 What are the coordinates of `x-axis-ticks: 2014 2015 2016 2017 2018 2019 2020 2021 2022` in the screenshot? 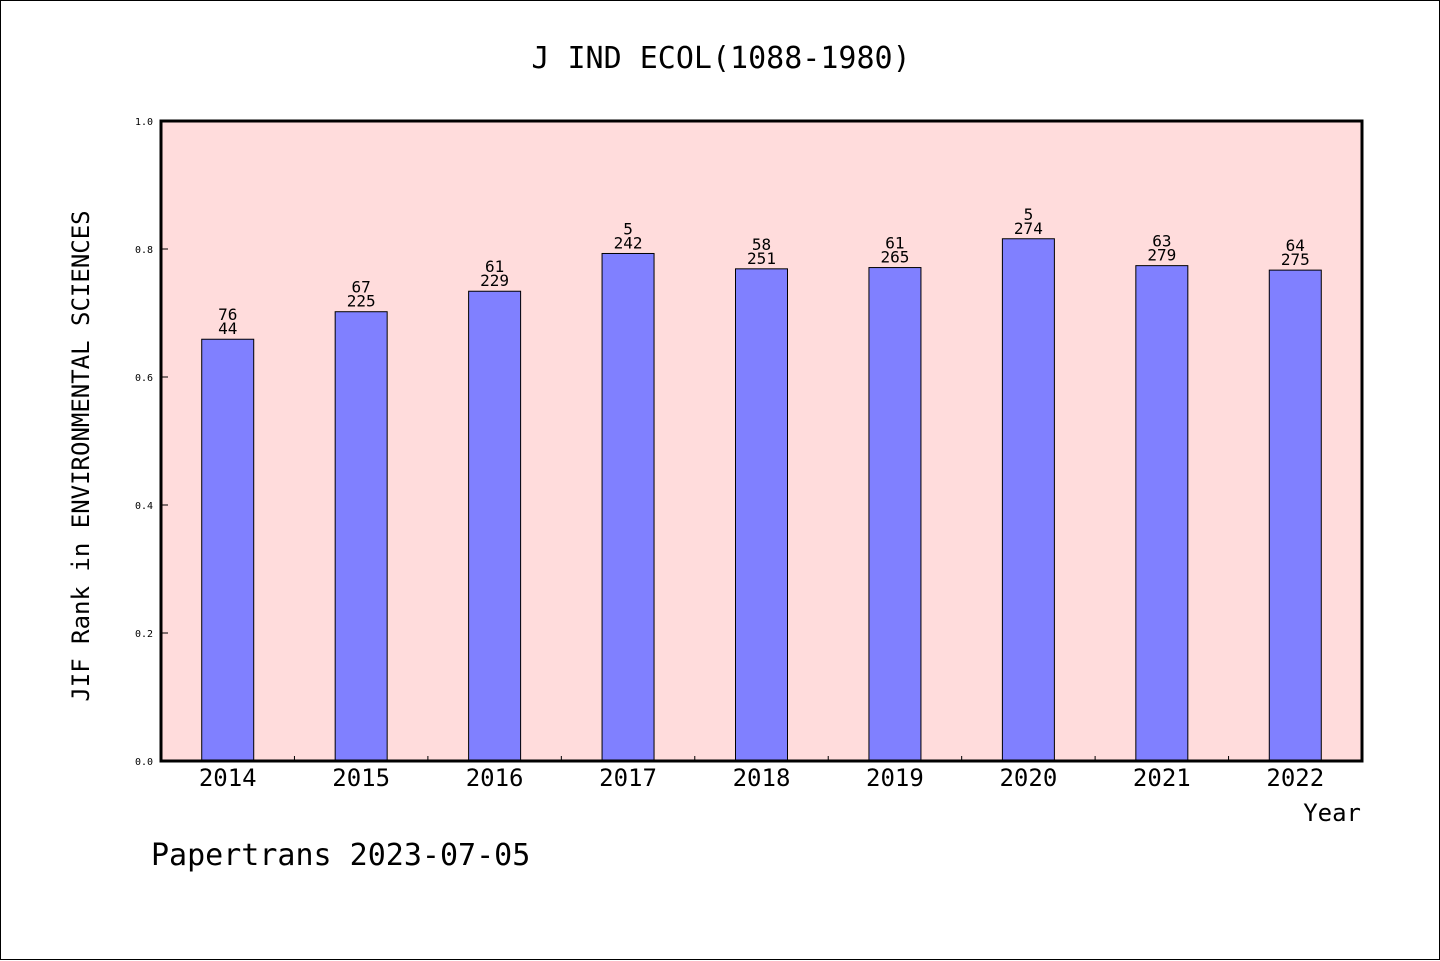 It's located at (761, 774).